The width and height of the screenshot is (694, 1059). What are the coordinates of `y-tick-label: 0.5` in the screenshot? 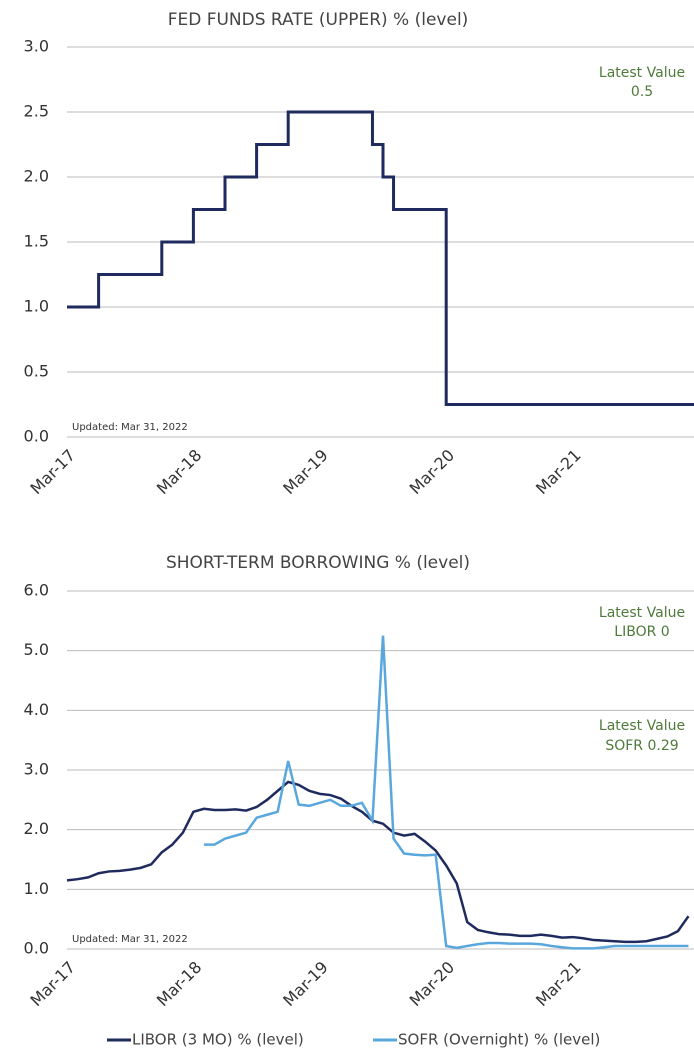 It's located at (36, 371).